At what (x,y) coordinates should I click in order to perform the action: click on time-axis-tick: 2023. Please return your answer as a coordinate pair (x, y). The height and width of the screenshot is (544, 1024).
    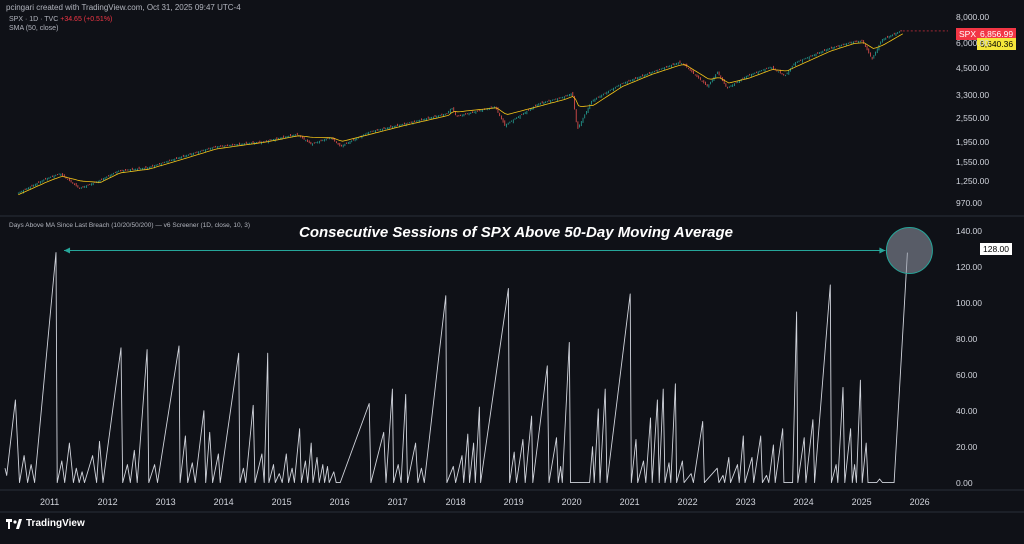
    Looking at the image, I should click on (745, 502).